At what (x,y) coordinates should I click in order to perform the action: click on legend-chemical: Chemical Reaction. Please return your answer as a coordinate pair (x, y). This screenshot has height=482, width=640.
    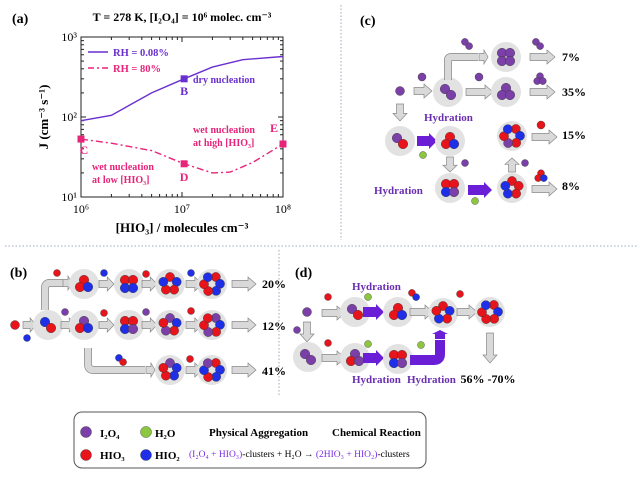
    Looking at the image, I should click on (376, 433).